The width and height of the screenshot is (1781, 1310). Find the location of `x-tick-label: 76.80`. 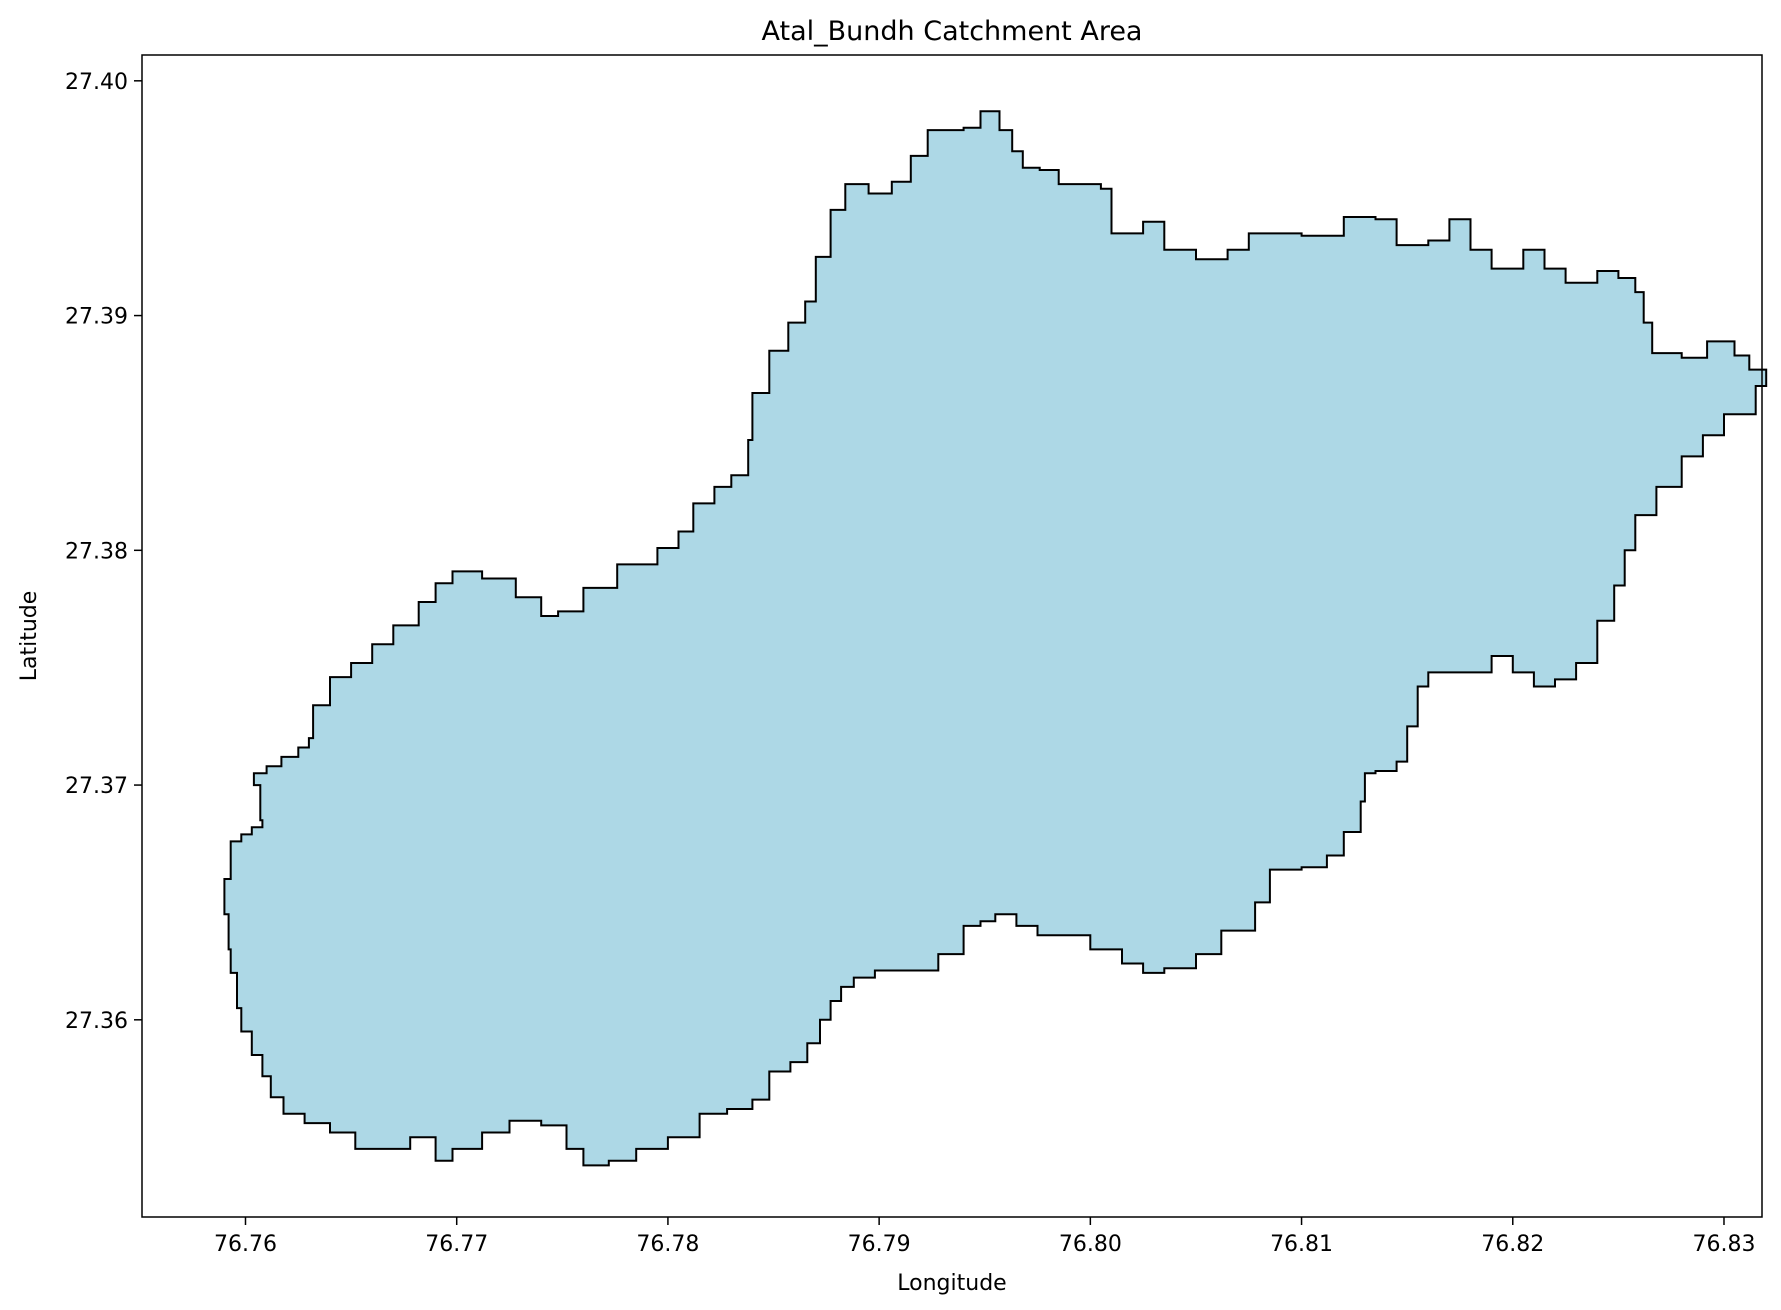

x-tick-label: 76.80 is located at coordinates (1090, 1244).